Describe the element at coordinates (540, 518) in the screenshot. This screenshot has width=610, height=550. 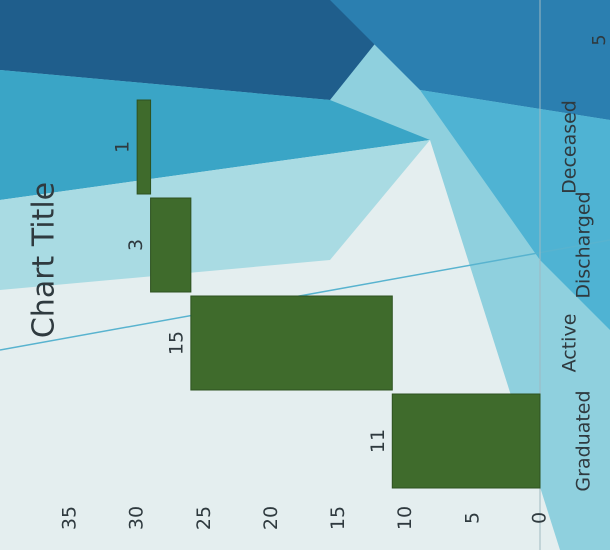
I see `y-tick-label: 0` at that location.